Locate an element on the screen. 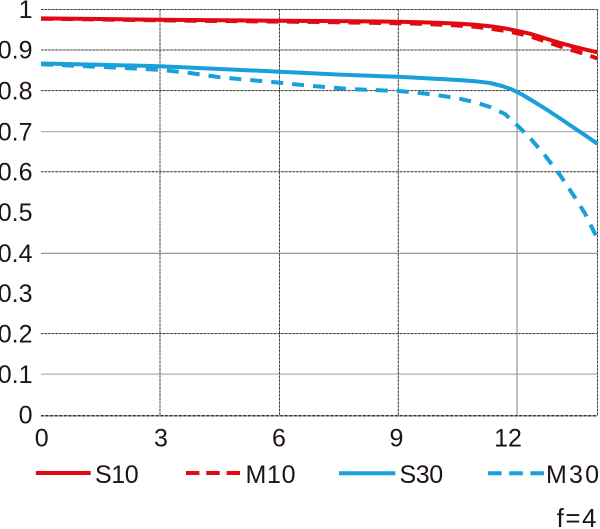 The height and width of the screenshot is (529, 600). svg-text: 0.5 is located at coordinates (16, 213).